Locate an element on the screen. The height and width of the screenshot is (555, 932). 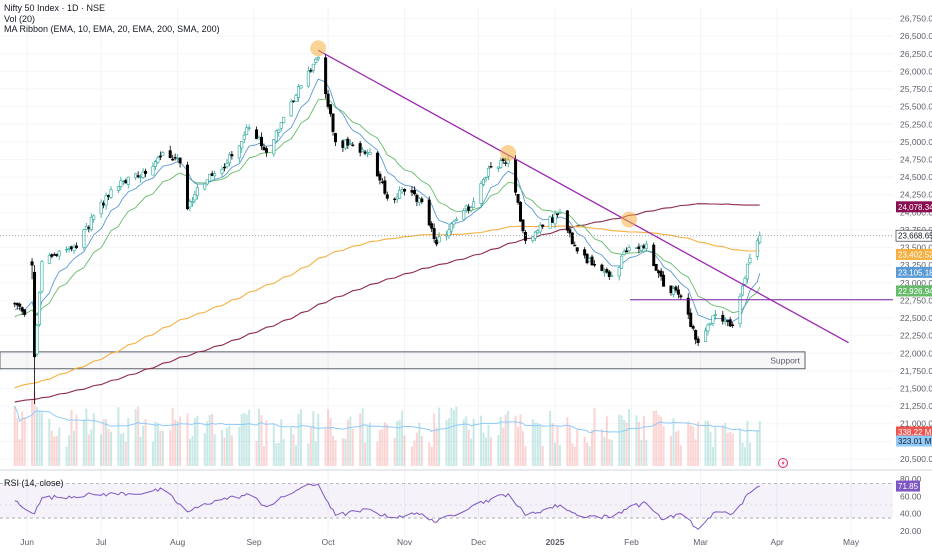
rsi-axis-tick-label: 20.00 is located at coordinates (911, 531).